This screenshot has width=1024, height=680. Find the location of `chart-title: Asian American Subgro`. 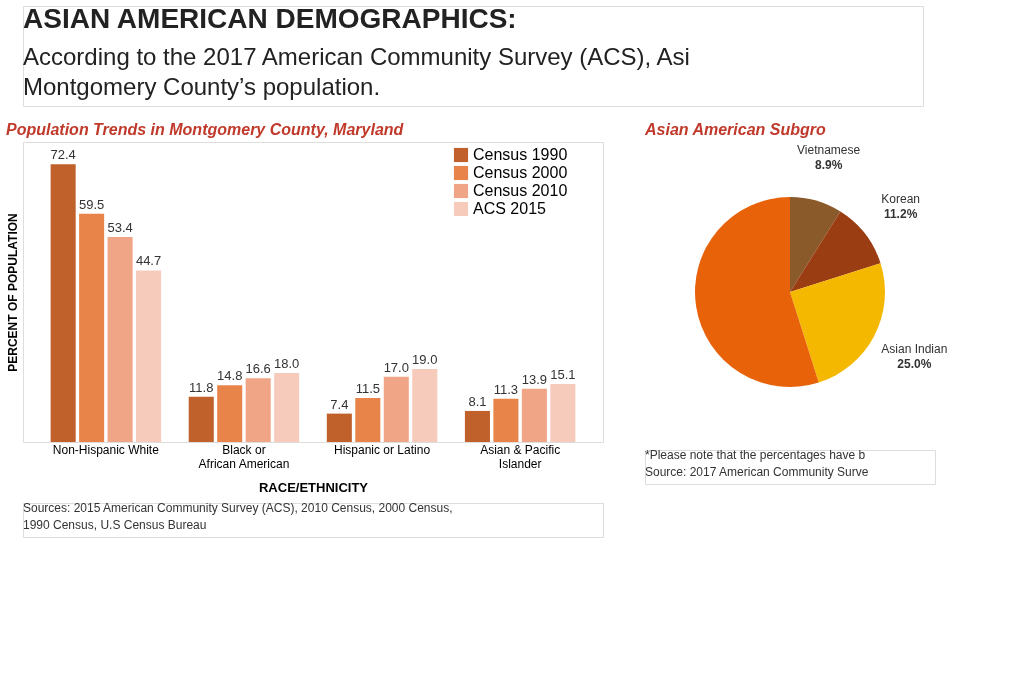

chart-title: Asian American Subgro is located at coordinates (735, 129).